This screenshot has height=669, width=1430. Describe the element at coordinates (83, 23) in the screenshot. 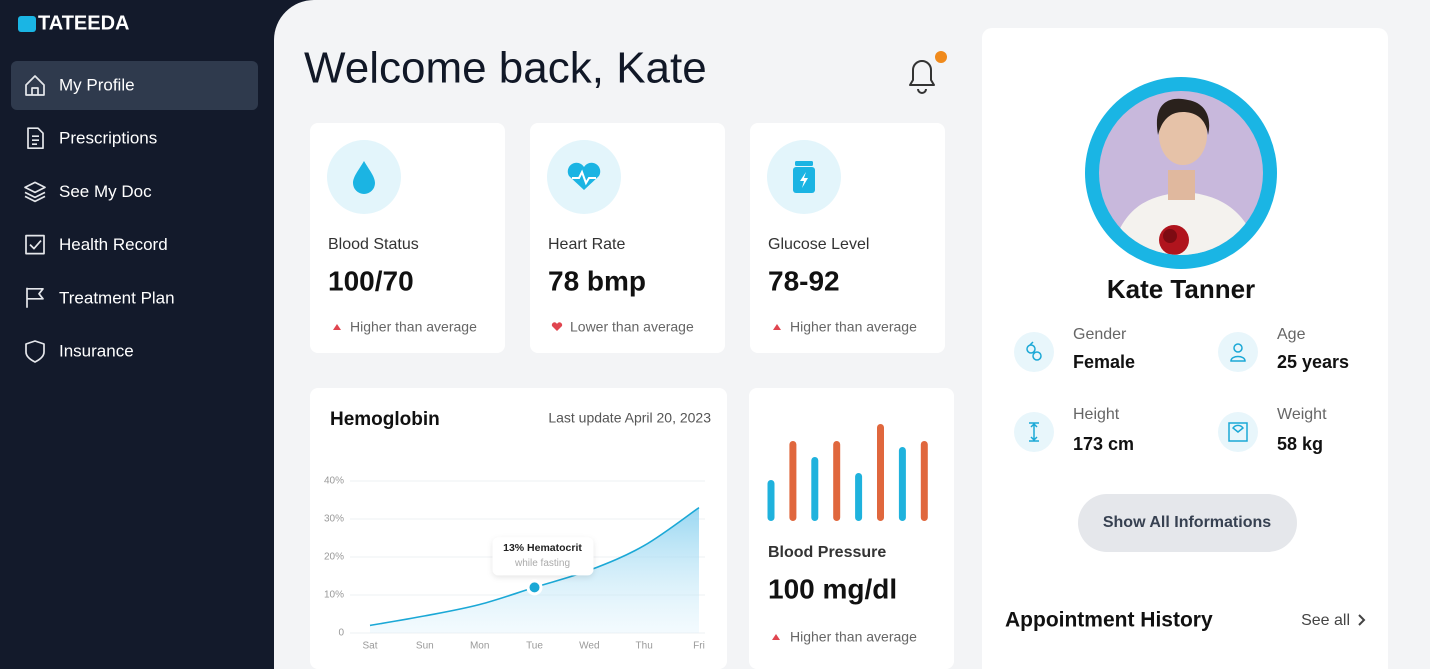

I see `brand: TATEEDA` at that location.